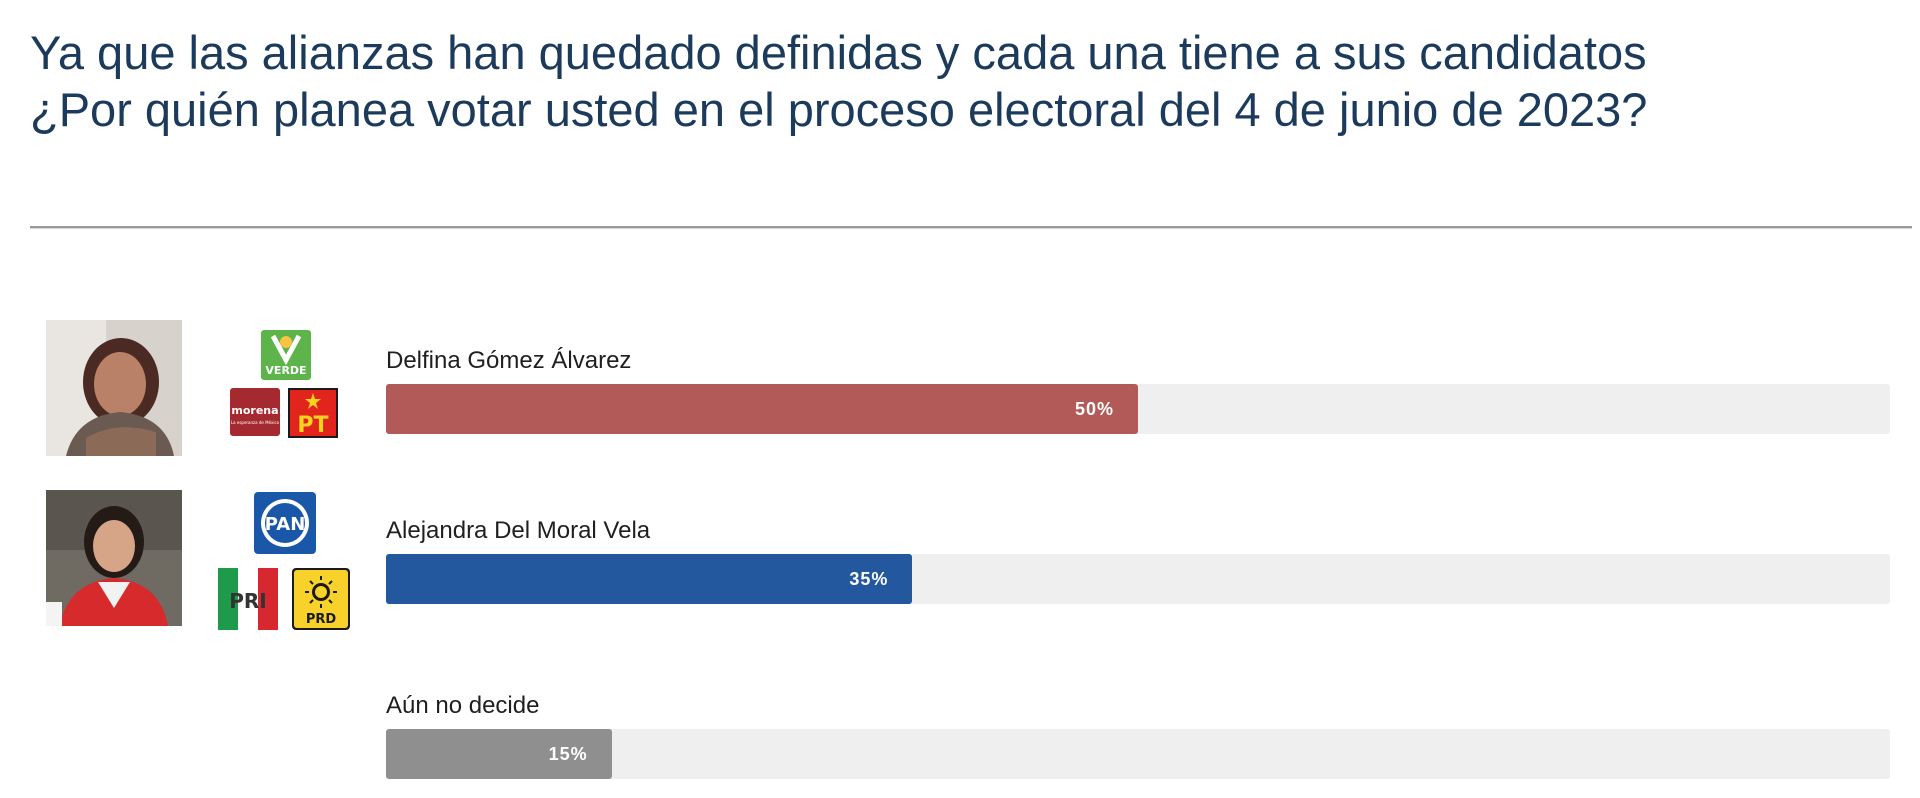 The image size is (1920, 798). I want to click on prd-logo-text: PRD, so click(321, 619).